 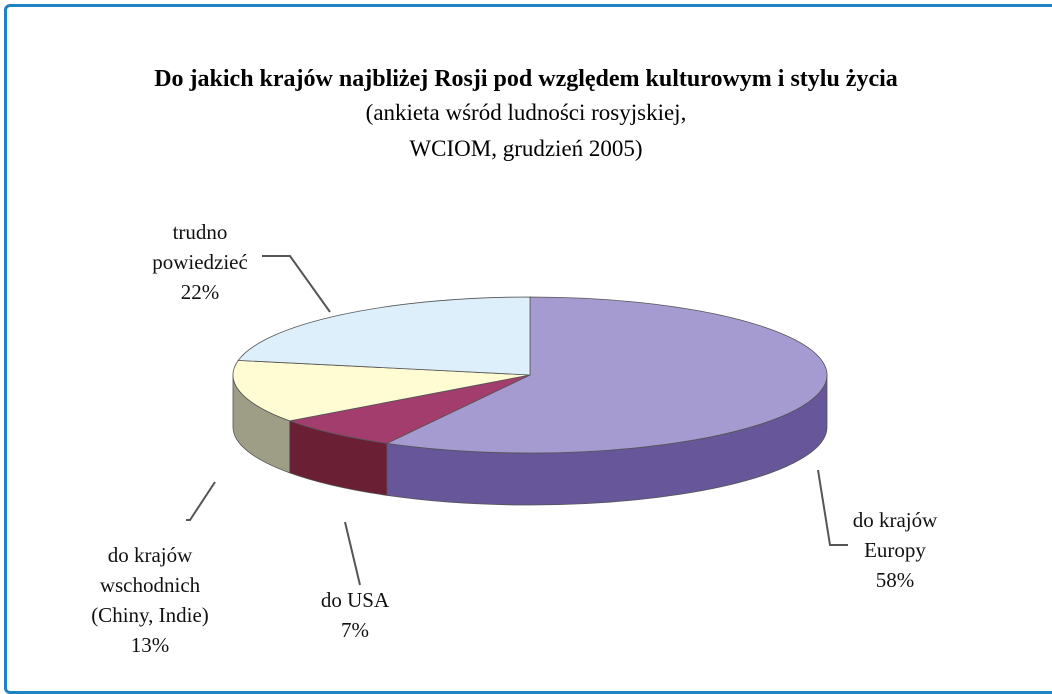 I want to click on slice-label: do krajów Europy 58%, so click(x=895, y=550).